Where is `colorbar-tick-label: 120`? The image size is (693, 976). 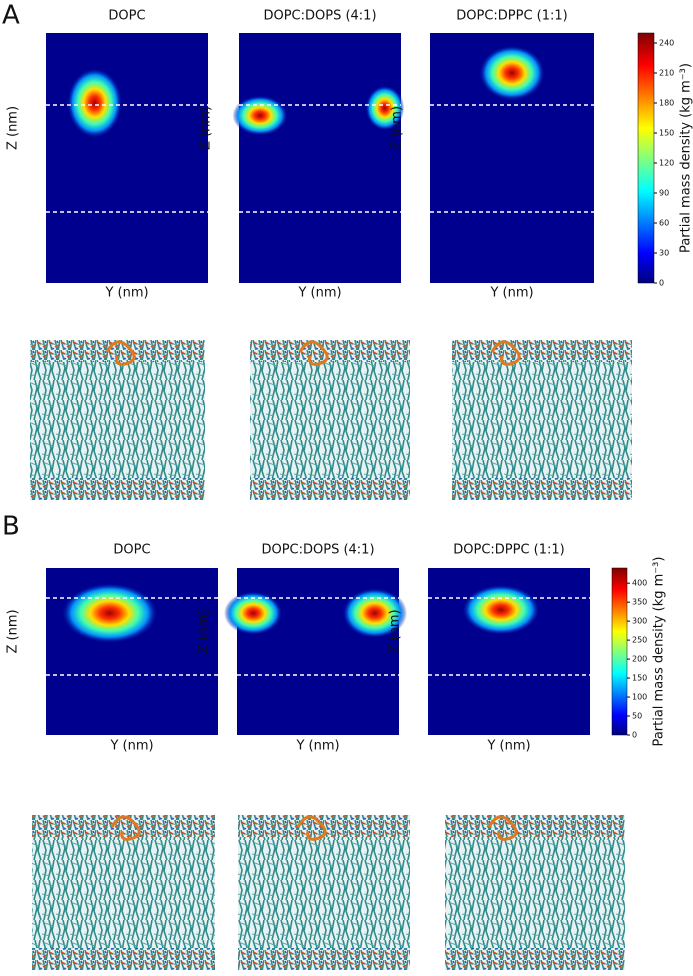 colorbar-tick-label: 120 is located at coordinates (666, 163).